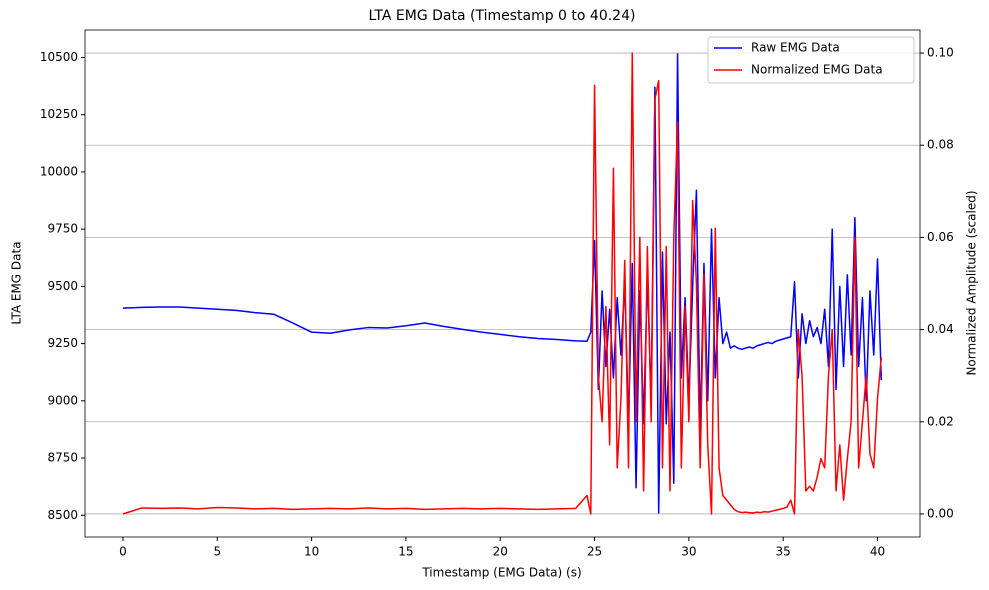 The width and height of the screenshot is (989, 590). I want to click on y-tick-label: 9250, so click(62, 343).